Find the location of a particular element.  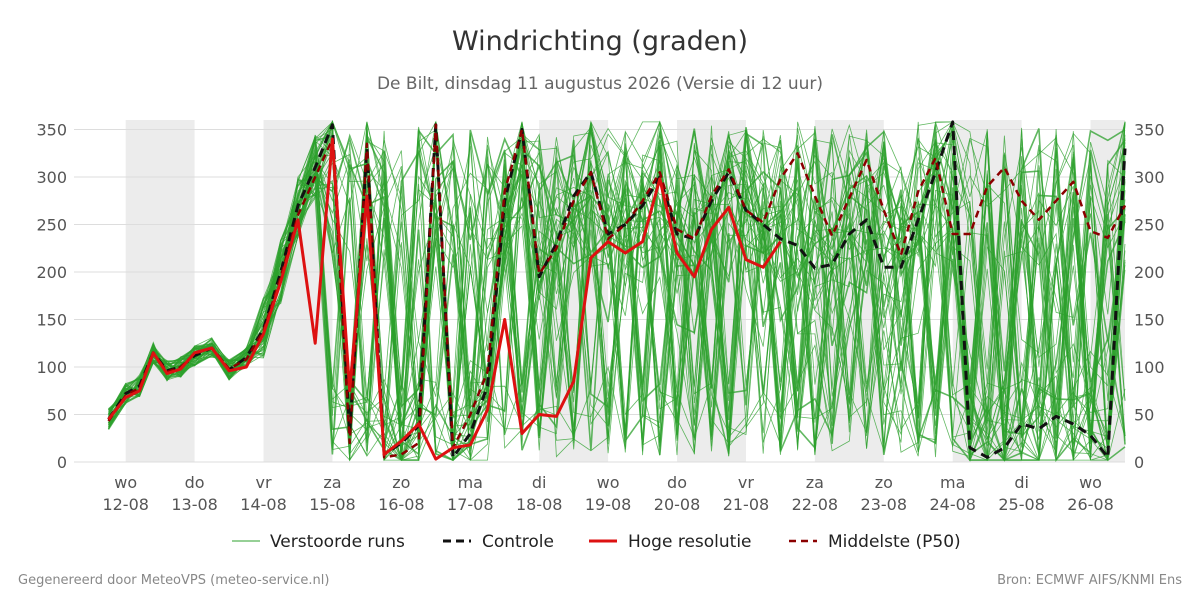

y-axis-left: 0 50 100 150 200 250 300 350 is located at coordinates (51, 297).